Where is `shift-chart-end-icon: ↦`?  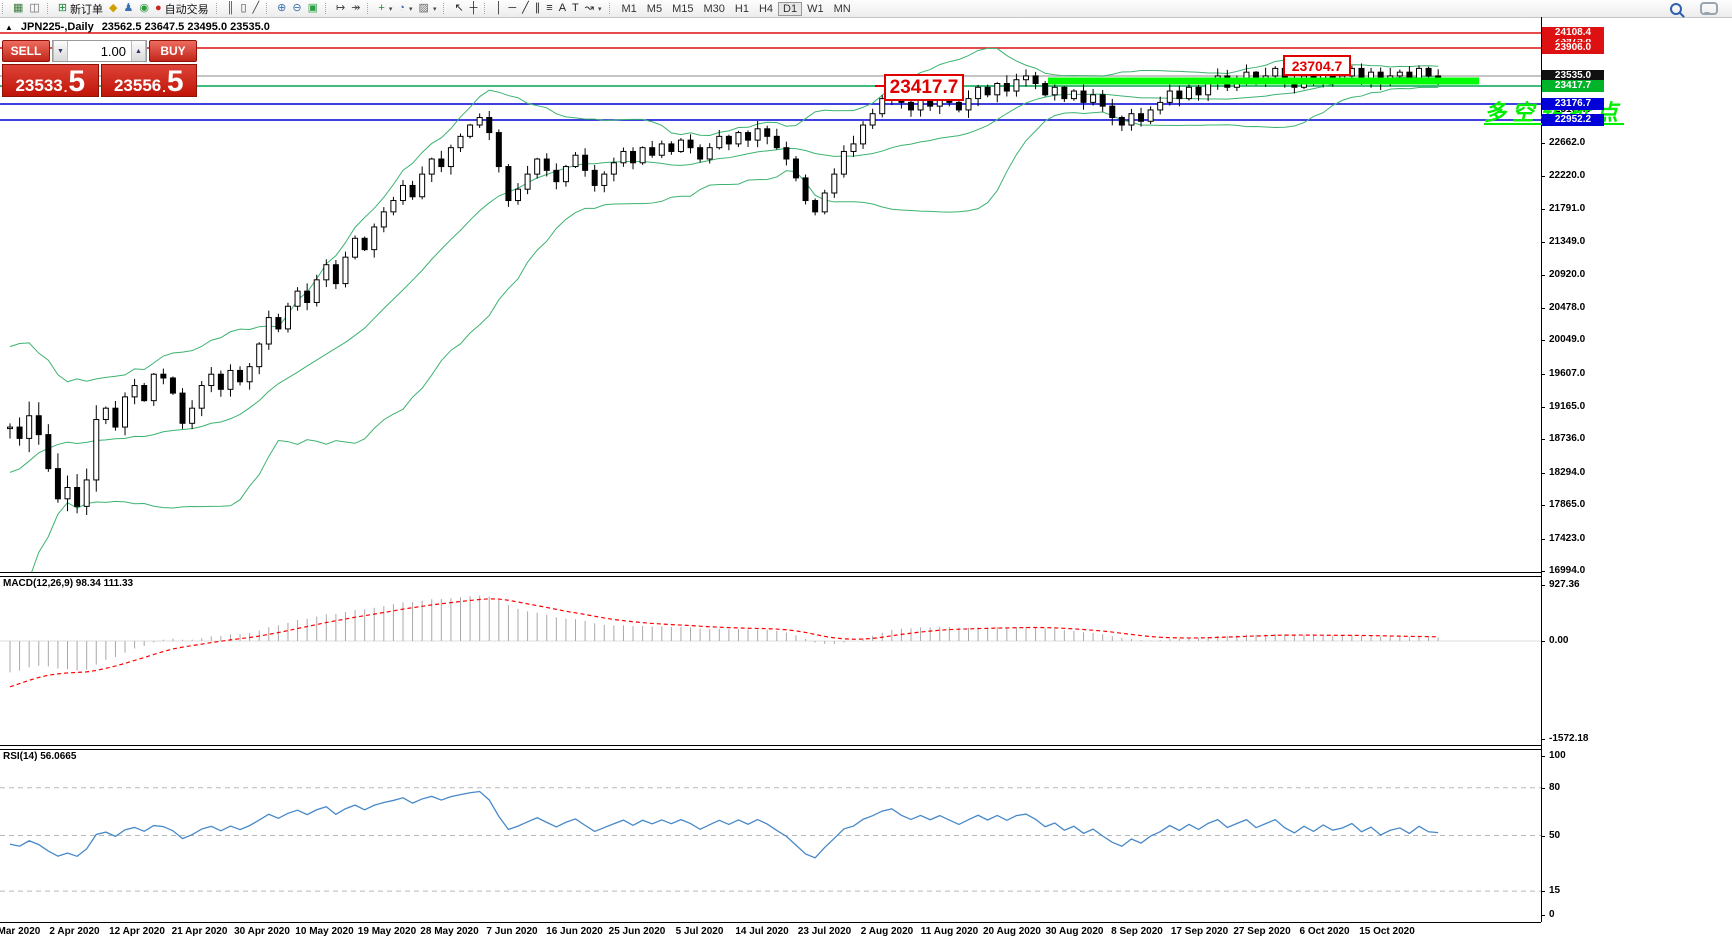 shift-chart-end-icon: ↦ is located at coordinates (340, 8).